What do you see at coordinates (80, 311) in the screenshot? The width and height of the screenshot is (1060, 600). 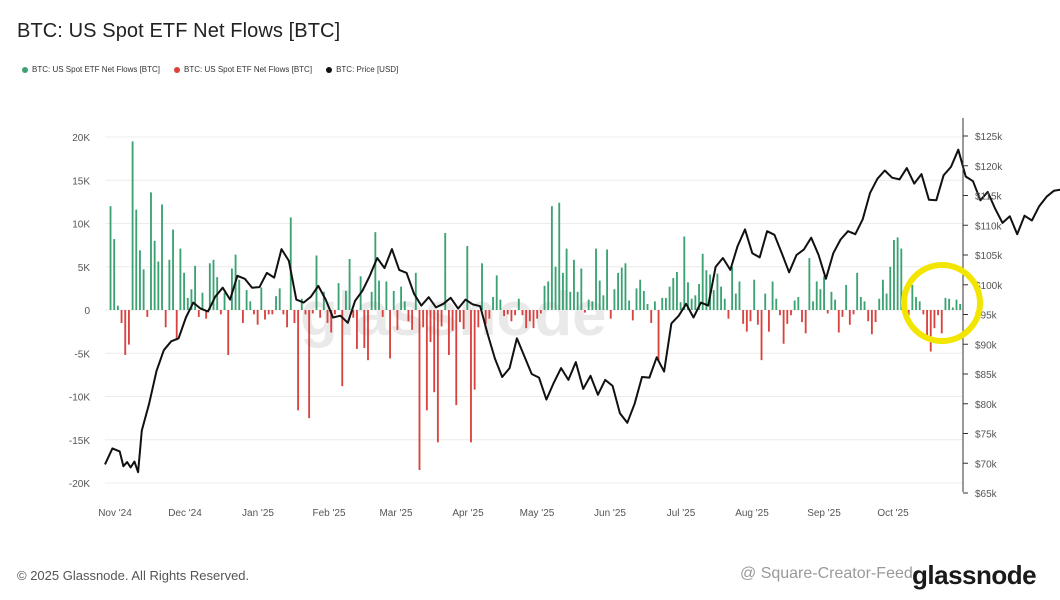 I see `left-axis-ticks: 20K 15K 10K 5K 0 -5K -10K -15K -20K` at bounding box center [80, 311].